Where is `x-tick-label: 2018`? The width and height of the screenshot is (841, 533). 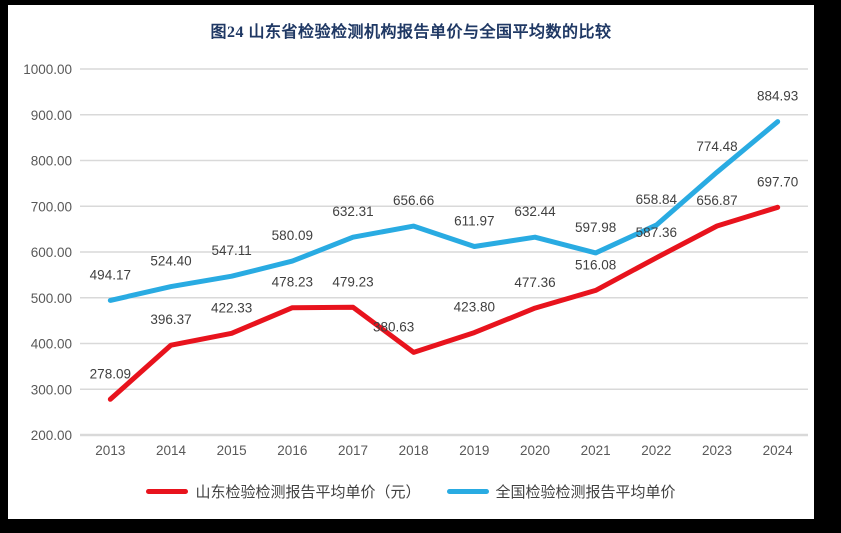 x-tick-label: 2018 is located at coordinates (414, 450).